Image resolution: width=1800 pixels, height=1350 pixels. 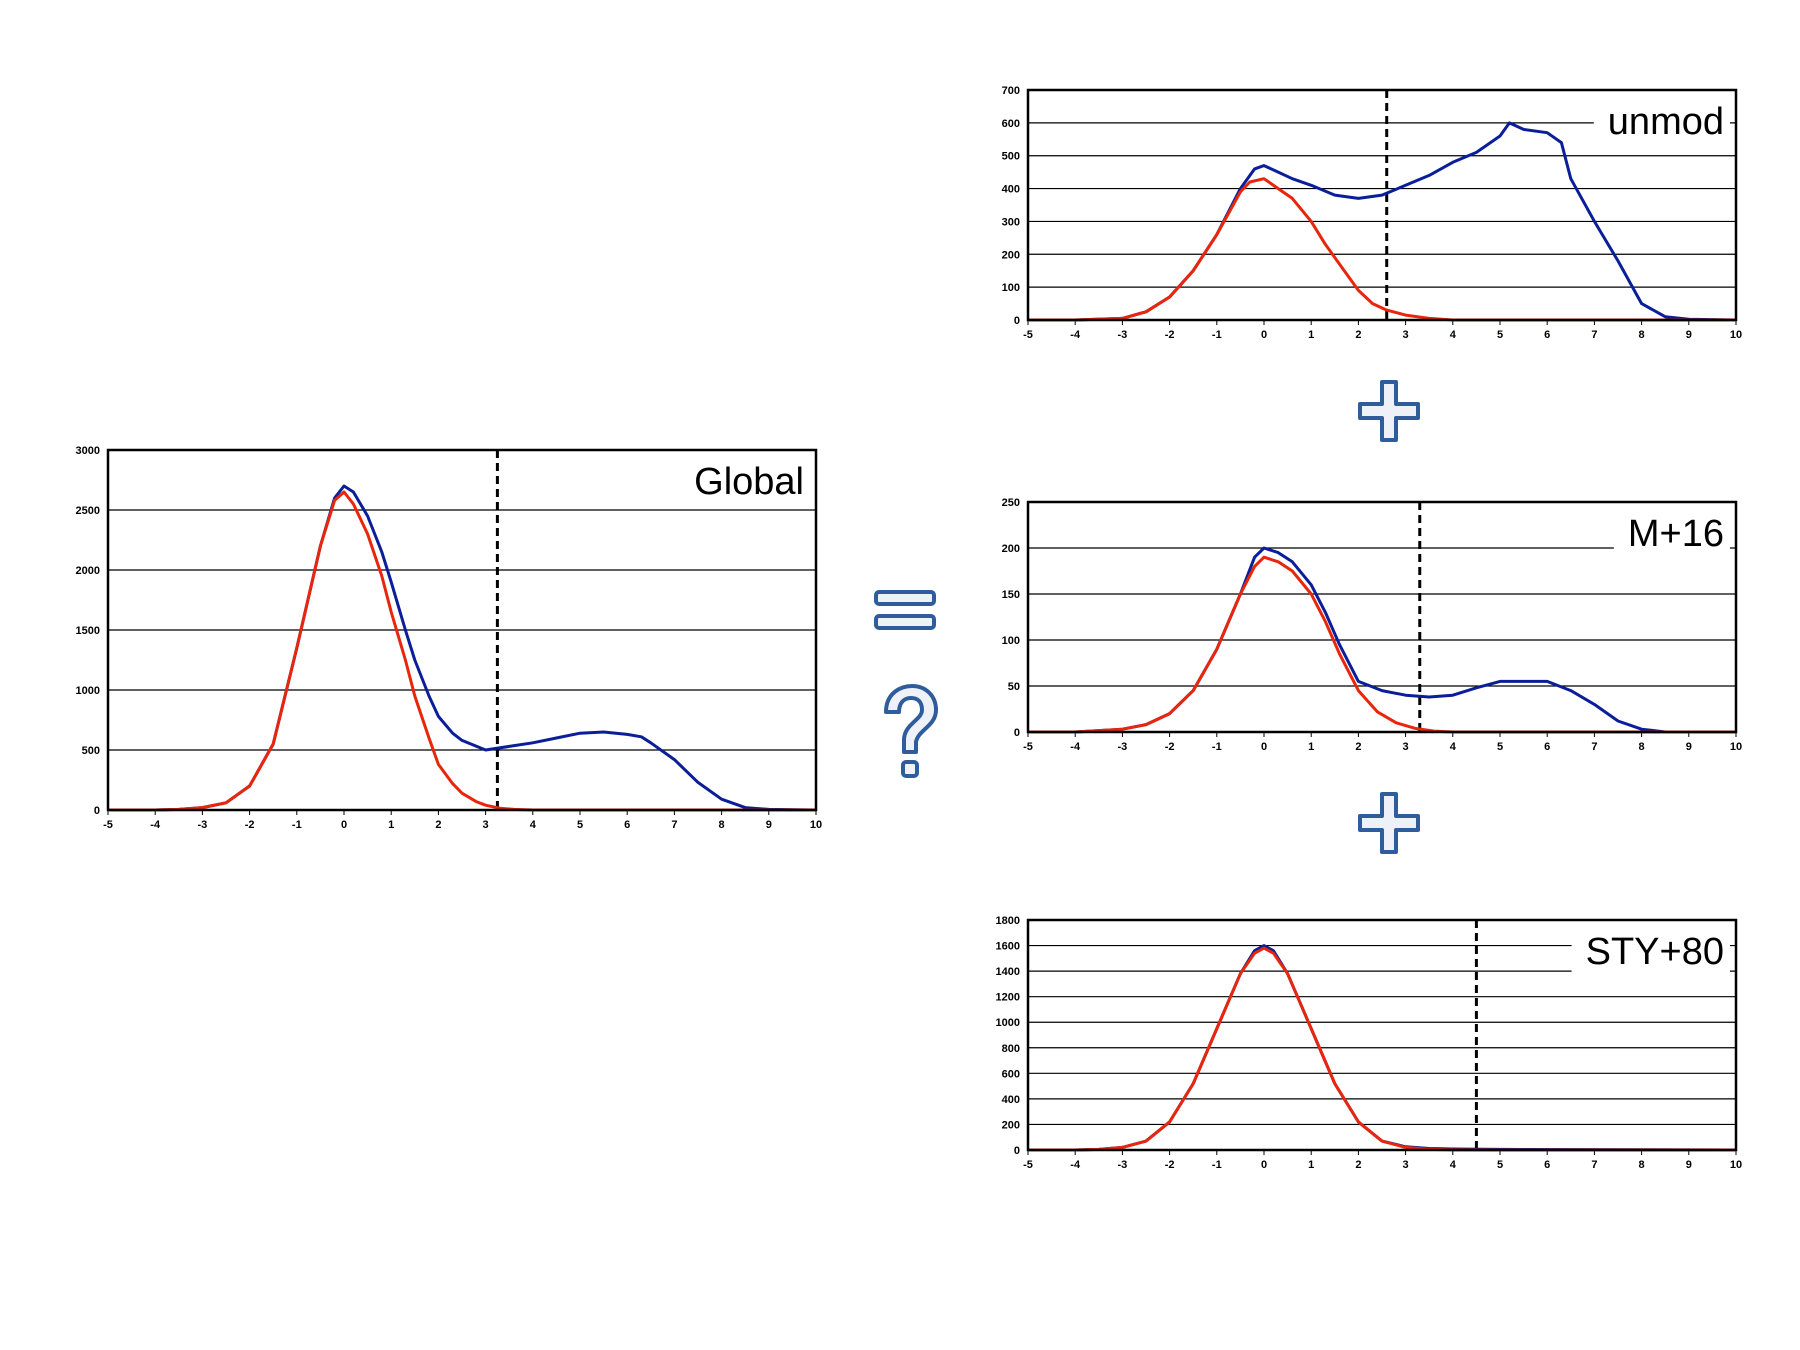 I want to click on y-tick-label: 250, so click(x=1011, y=503).